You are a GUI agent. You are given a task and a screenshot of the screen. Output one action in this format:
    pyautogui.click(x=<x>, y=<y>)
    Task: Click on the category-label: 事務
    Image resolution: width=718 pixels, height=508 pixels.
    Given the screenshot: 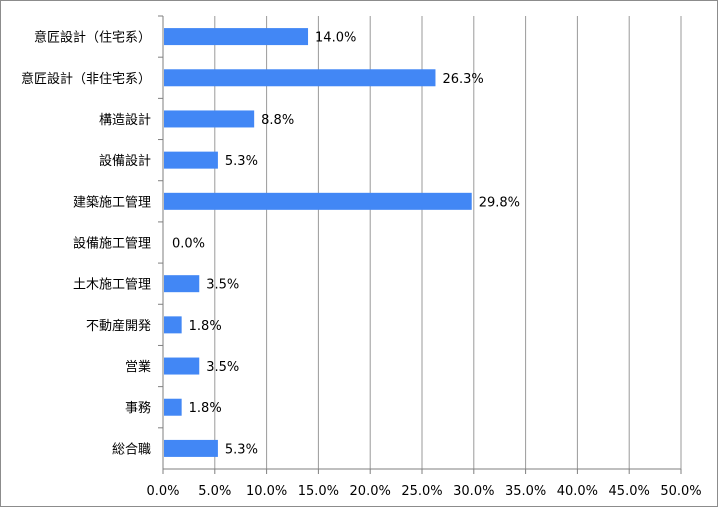 What is the action you would take?
    pyautogui.click(x=138, y=408)
    